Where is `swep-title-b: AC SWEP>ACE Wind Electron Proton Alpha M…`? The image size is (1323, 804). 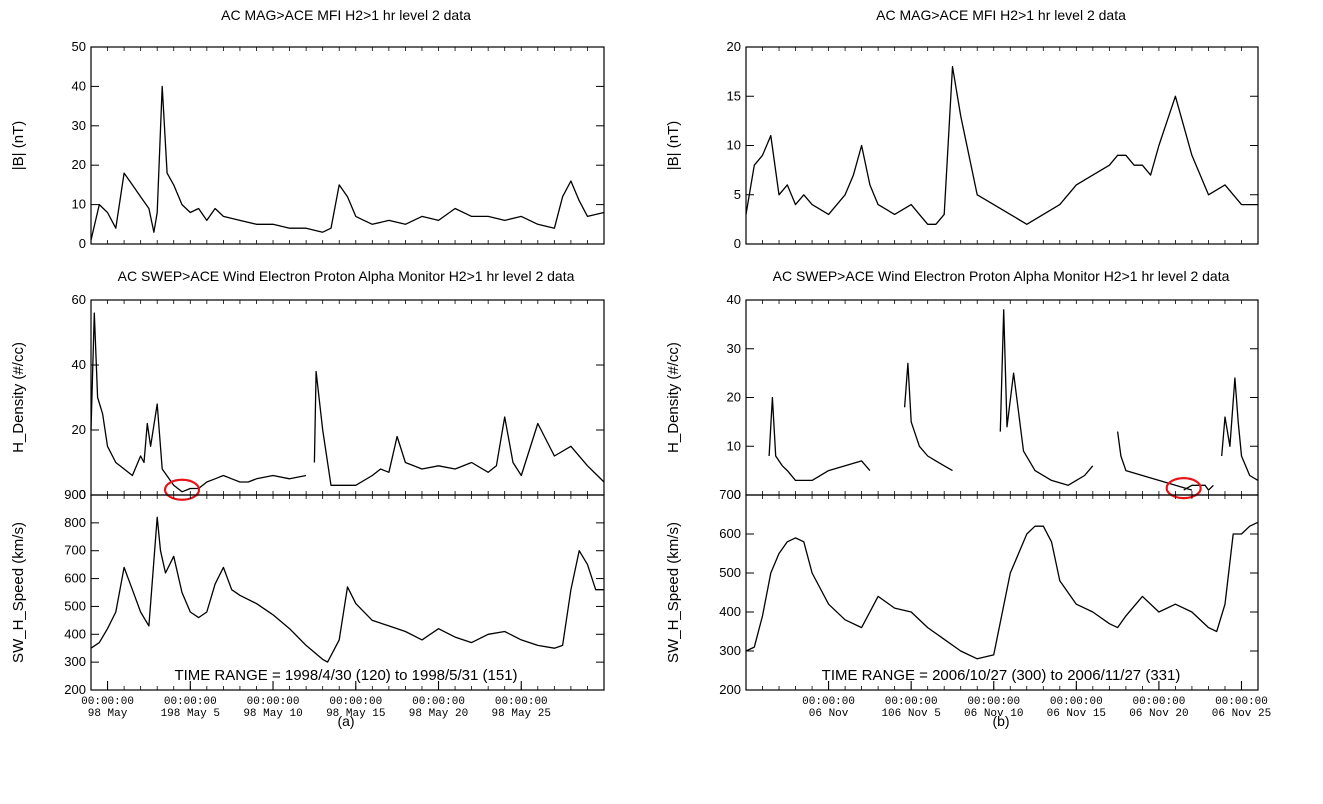
swep-title-b: AC SWEP>ACE Wind Electron Proton Alpha M… is located at coordinates (1001, 276).